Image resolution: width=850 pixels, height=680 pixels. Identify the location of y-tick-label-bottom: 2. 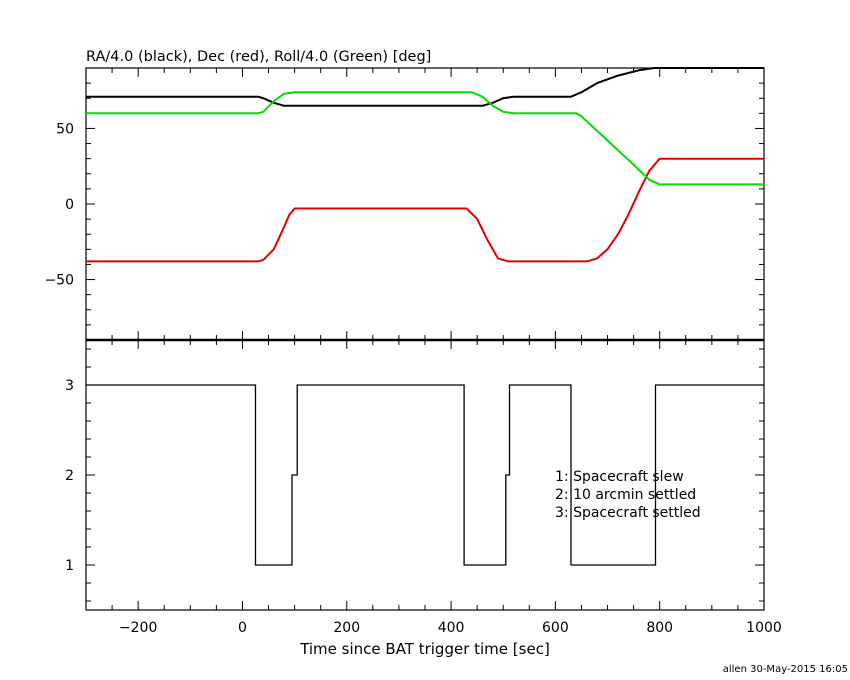
(69, 476).